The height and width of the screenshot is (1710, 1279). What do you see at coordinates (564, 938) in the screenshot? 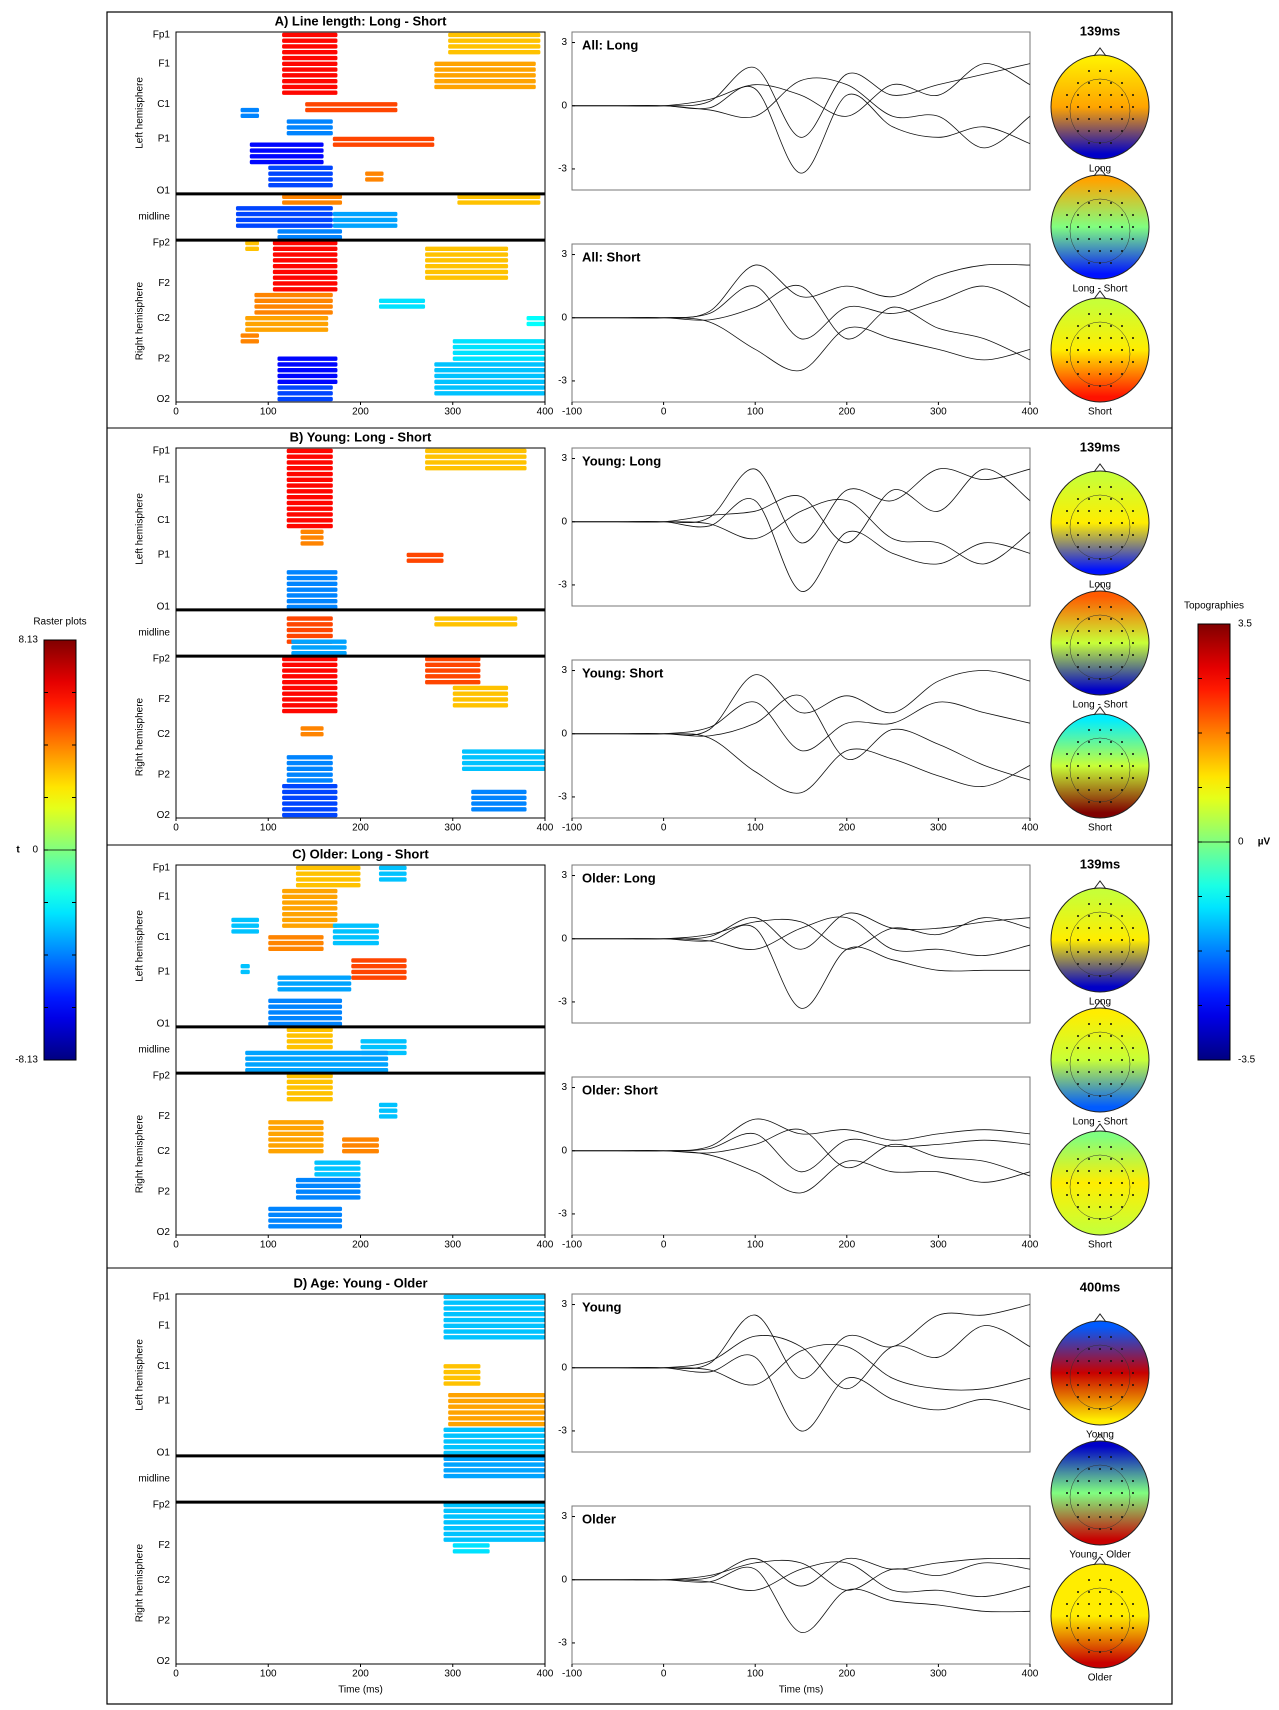
I see `y-tick-label: 0` at bounding box center [564, 938].